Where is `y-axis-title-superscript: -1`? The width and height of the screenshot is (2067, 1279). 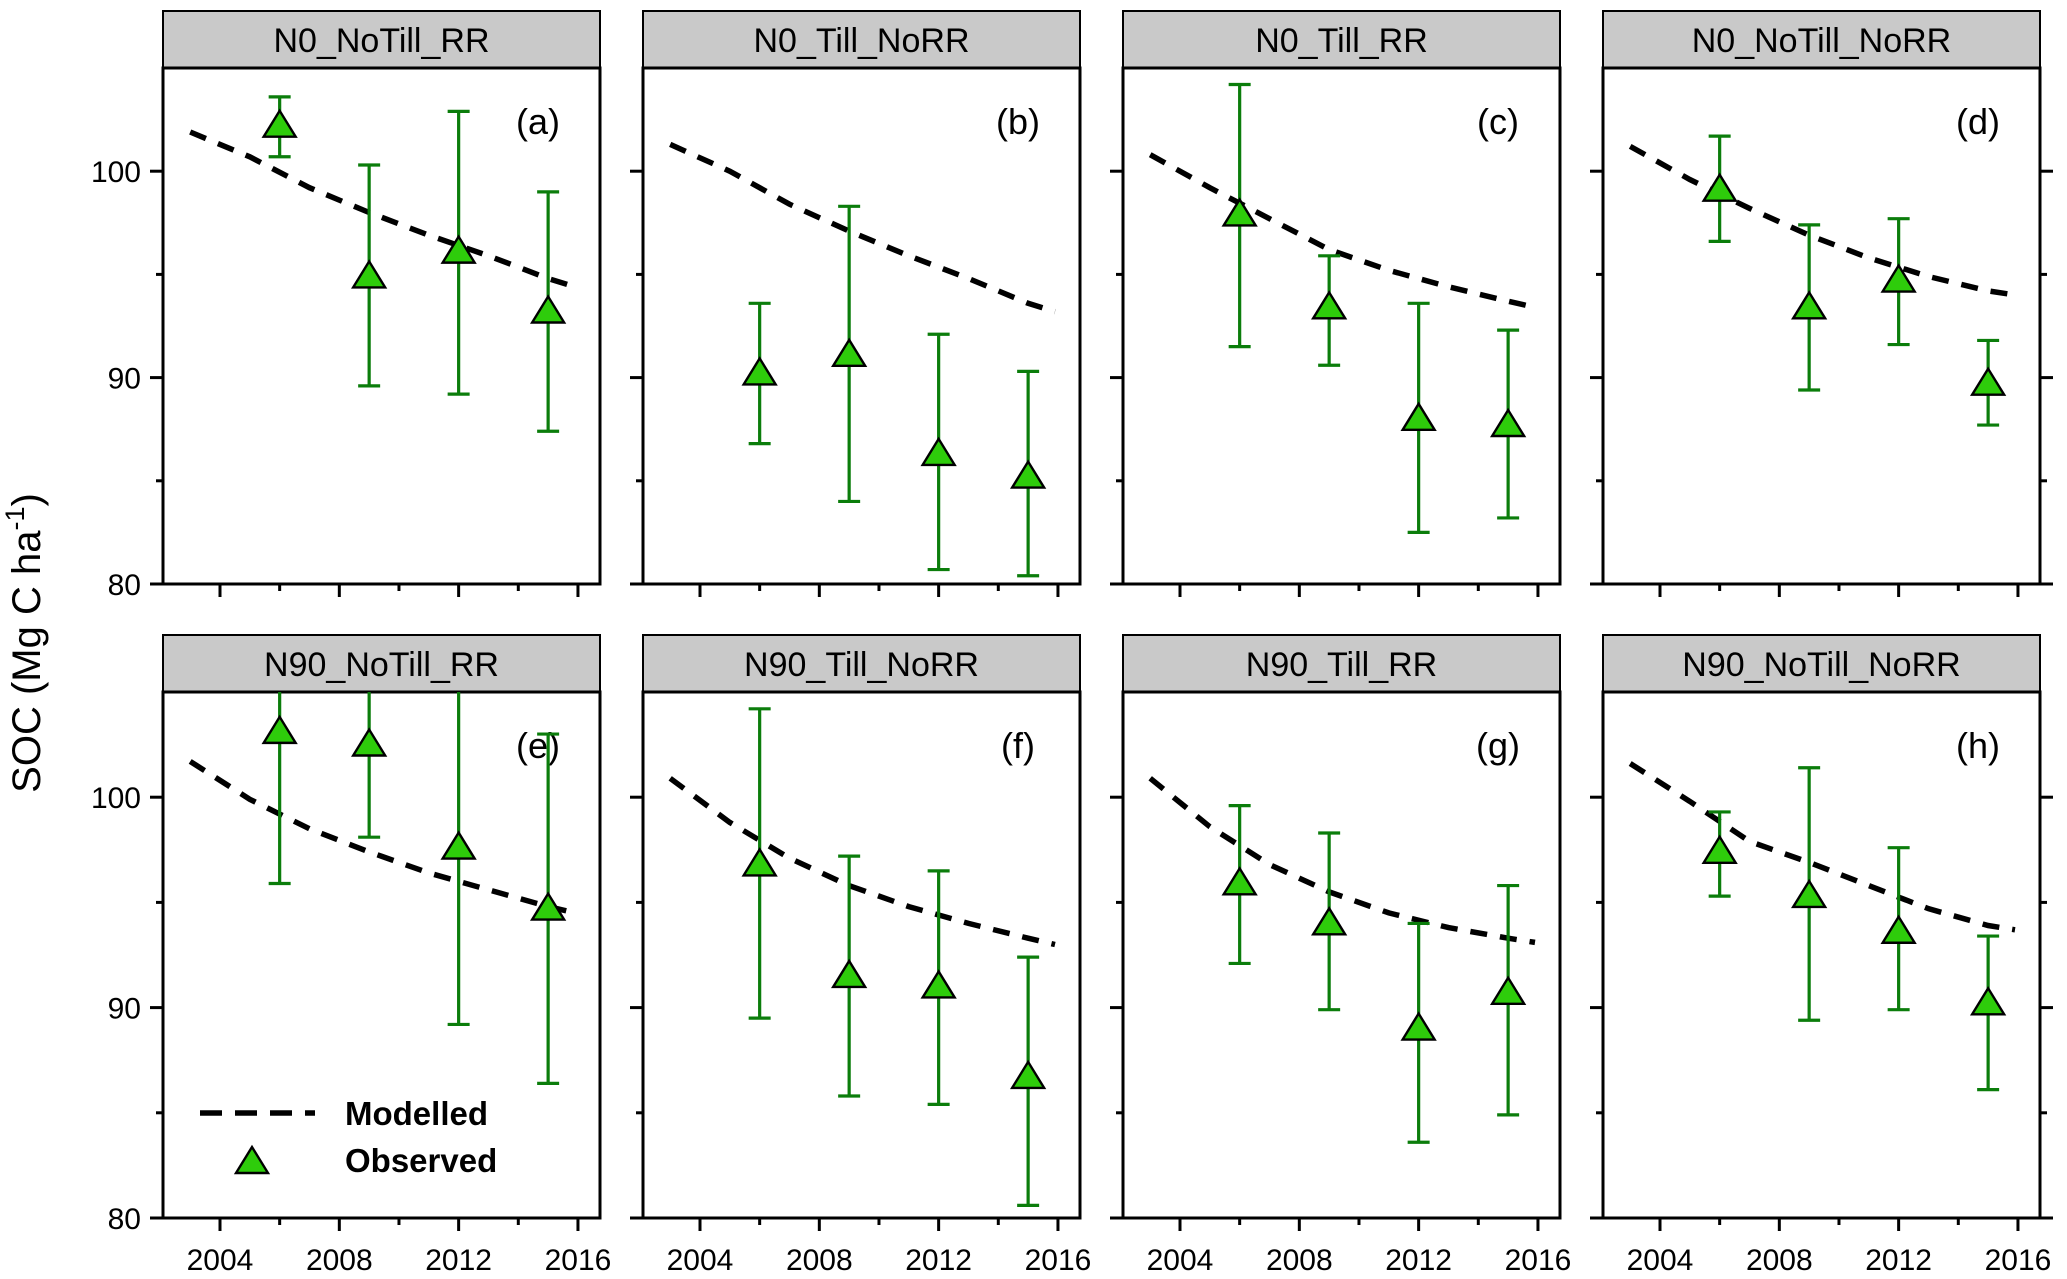 y-axis-title-superscript: -1 is located at coordinates (15, 519).